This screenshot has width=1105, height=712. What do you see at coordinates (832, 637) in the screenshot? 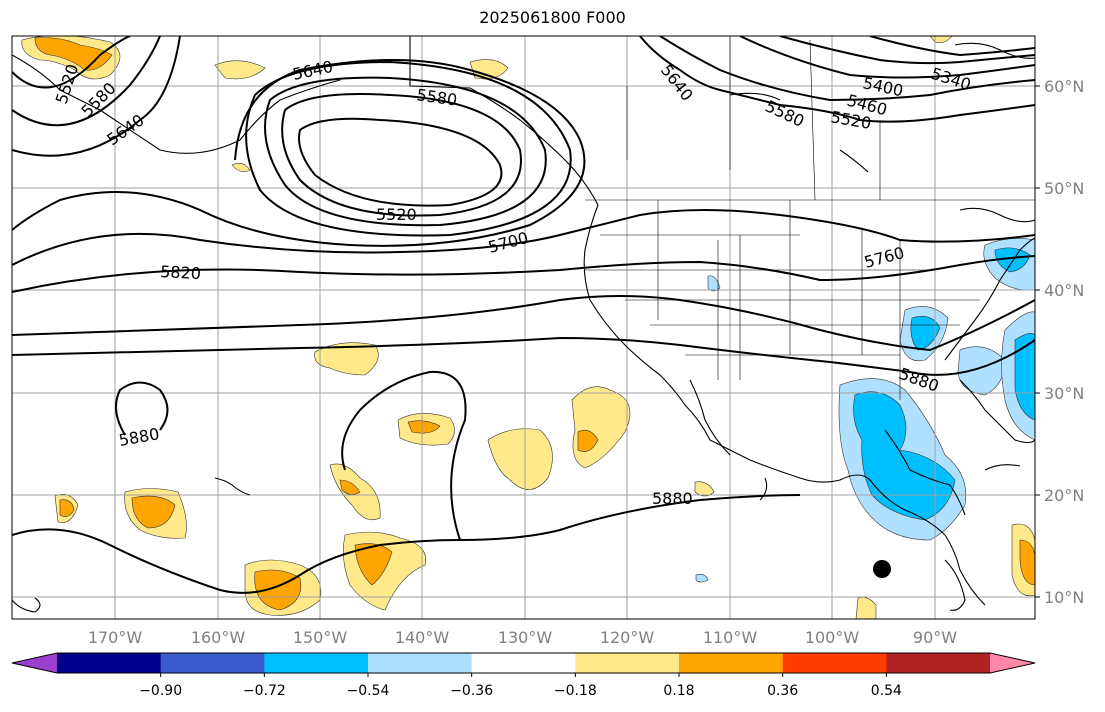
I see `lon-label: 100°W` at bounding box center [832, 637].